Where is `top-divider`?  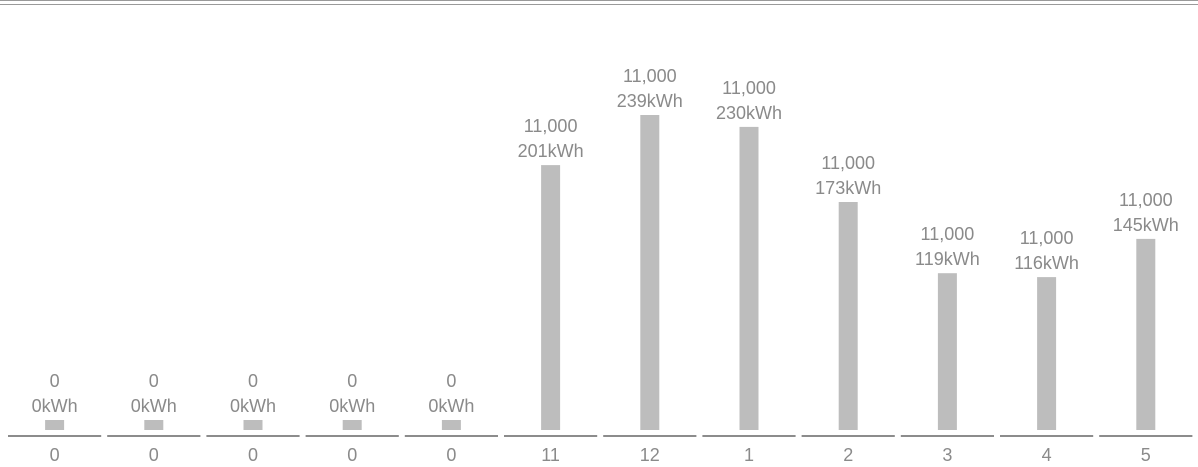 top-divider is located at coordinates (599, 2).